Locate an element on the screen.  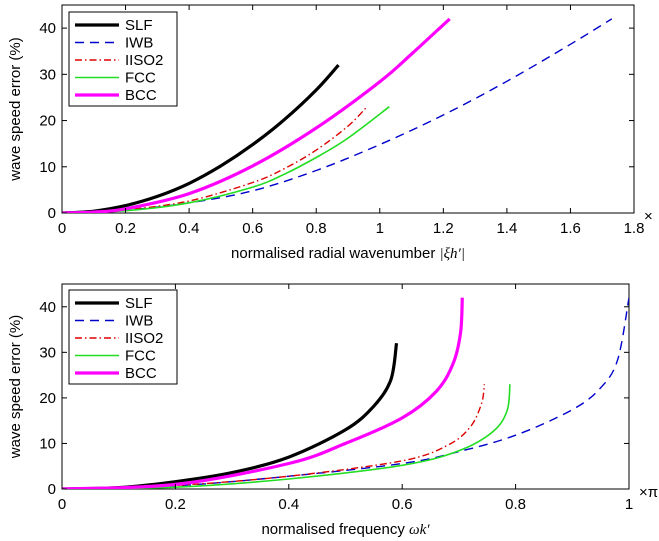
x-tick-label: 1.2 is located at coordinates (443, 228).